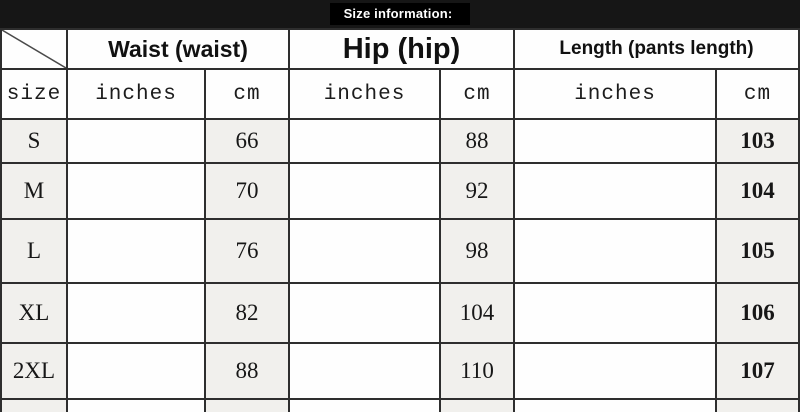 This screenshot has width=800, height=412. I want to click on length-cm-value: 106, so click(757, 313).